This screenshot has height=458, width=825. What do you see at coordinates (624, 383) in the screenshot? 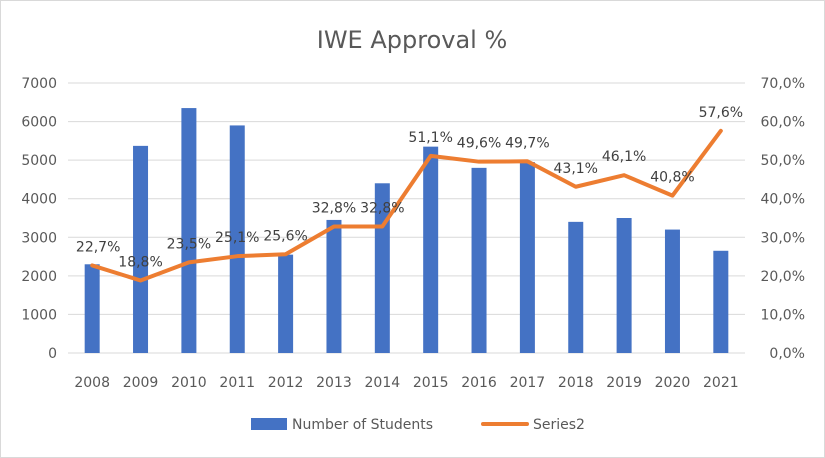
I see `x-tick-label: 2019` at bounding box center [624, 383].